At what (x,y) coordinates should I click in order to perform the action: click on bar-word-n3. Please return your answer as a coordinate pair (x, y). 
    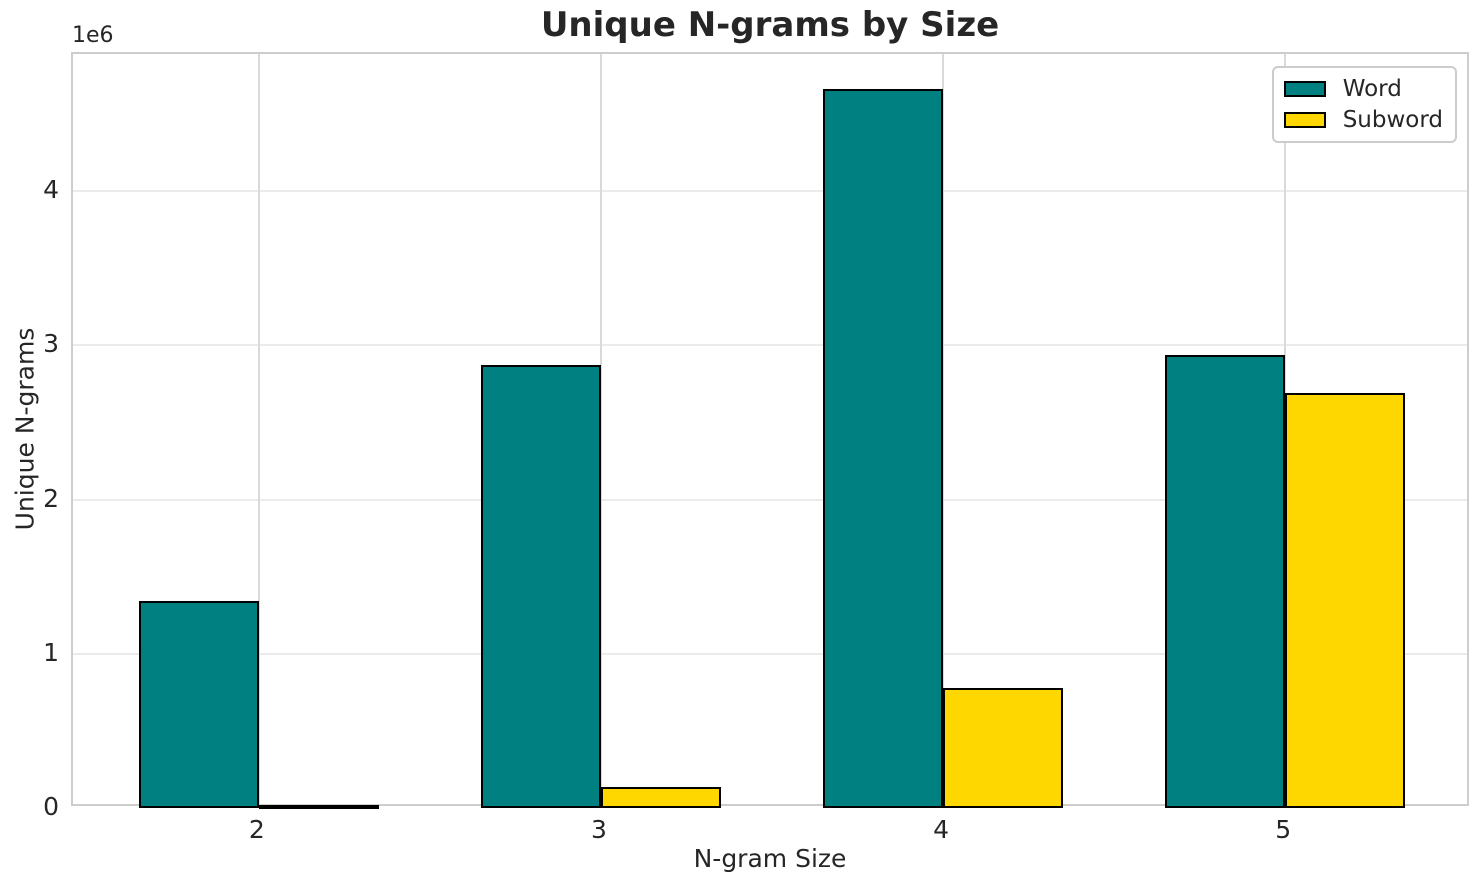
    Looking at the image, I should click on (541, 586).